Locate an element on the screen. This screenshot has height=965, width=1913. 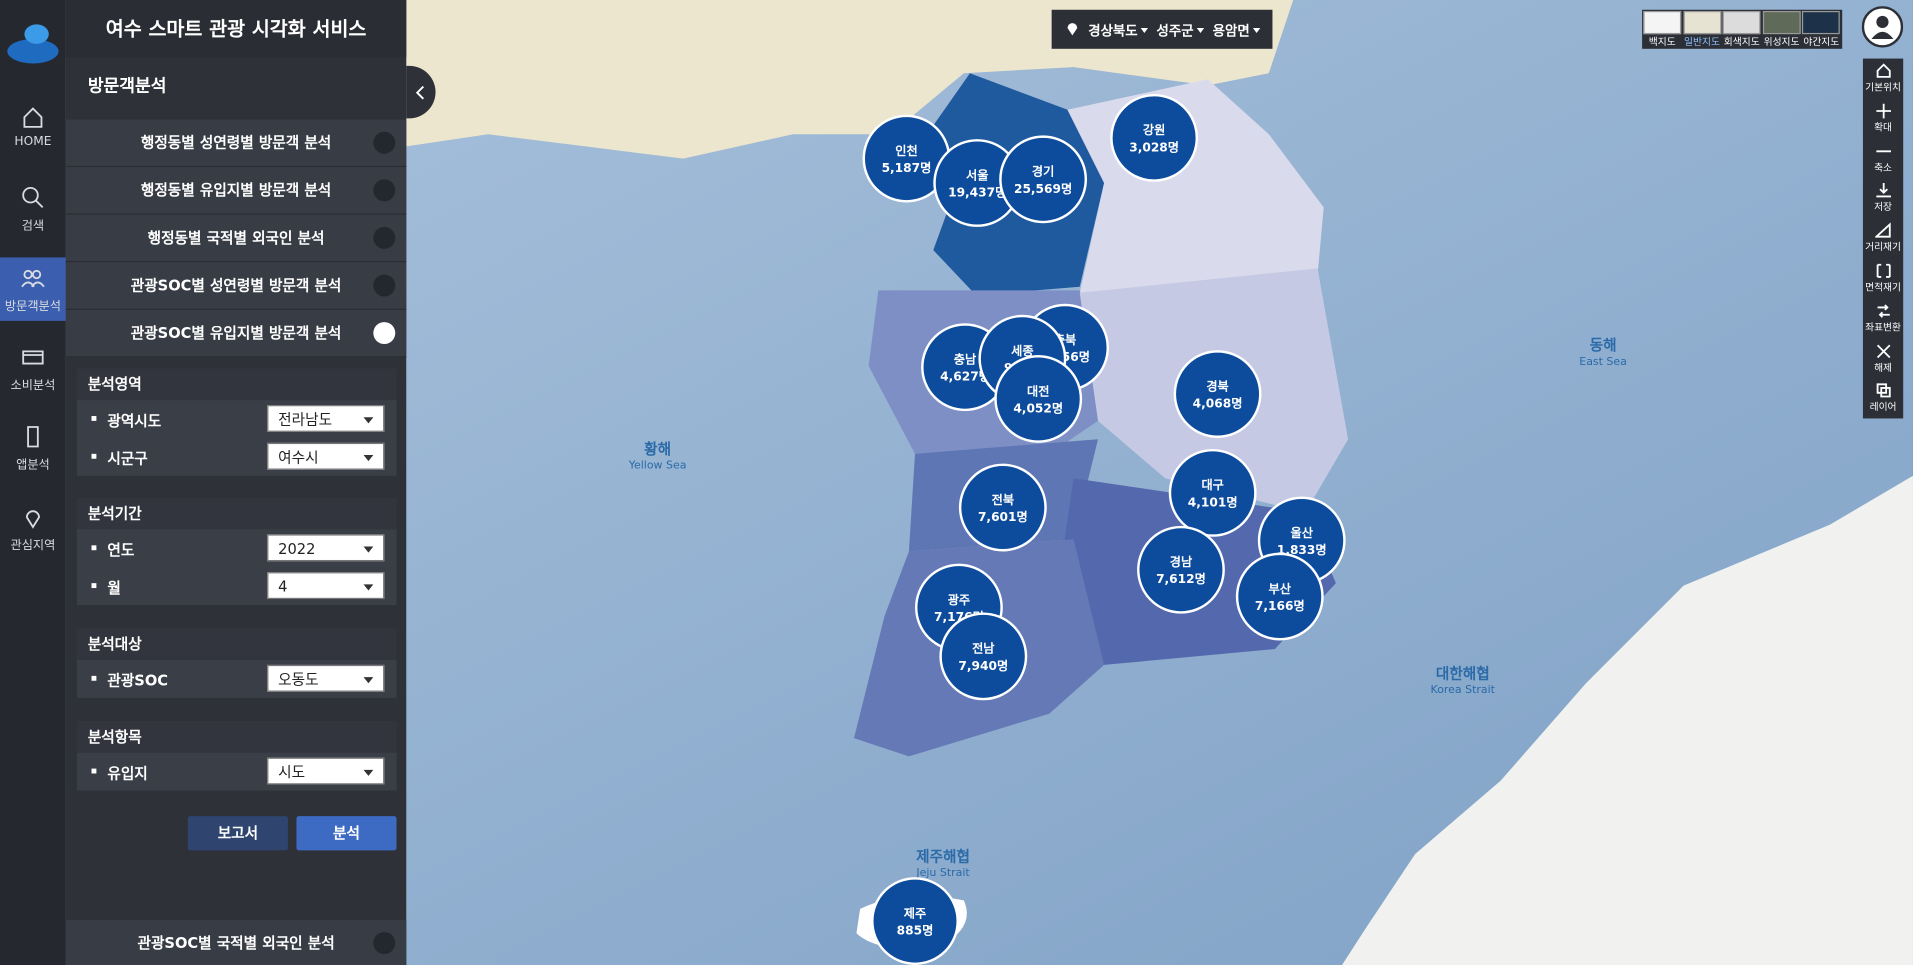
basemap-label: 회색지도 is located at coordinates (1741, 42).